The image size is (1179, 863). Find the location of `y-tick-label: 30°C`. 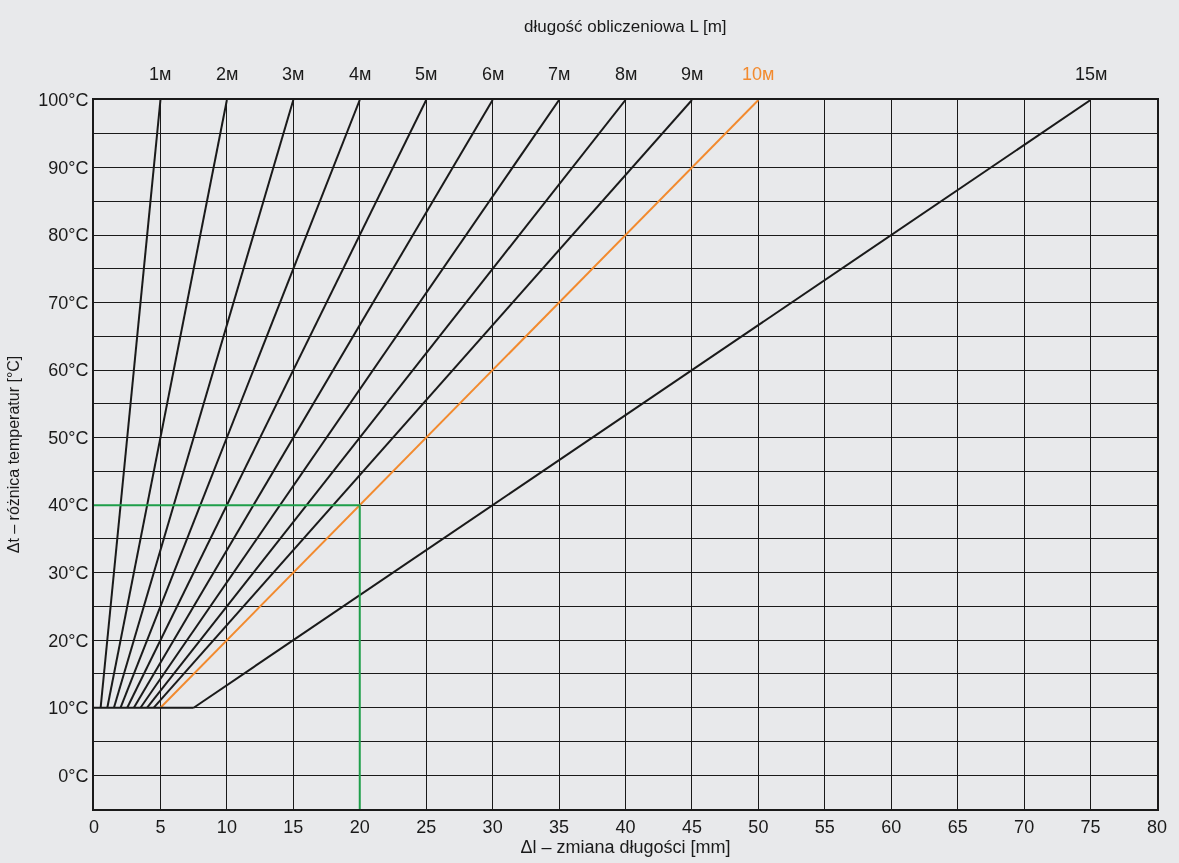

y-tick-label: 30°C is located at coordinates (68, 572).